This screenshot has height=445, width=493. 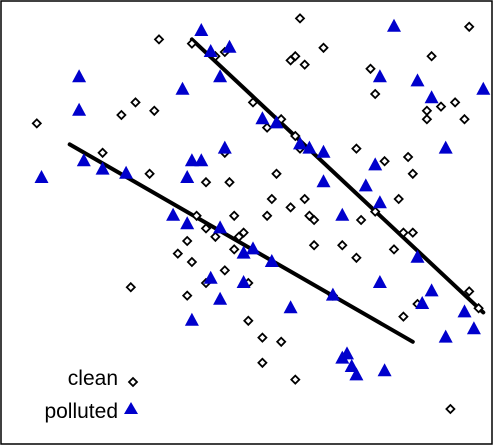 What do you see at coordinates (133, 382) in the screenshot?
I see `legend-marker-clean` at bounding box center [133, 382].